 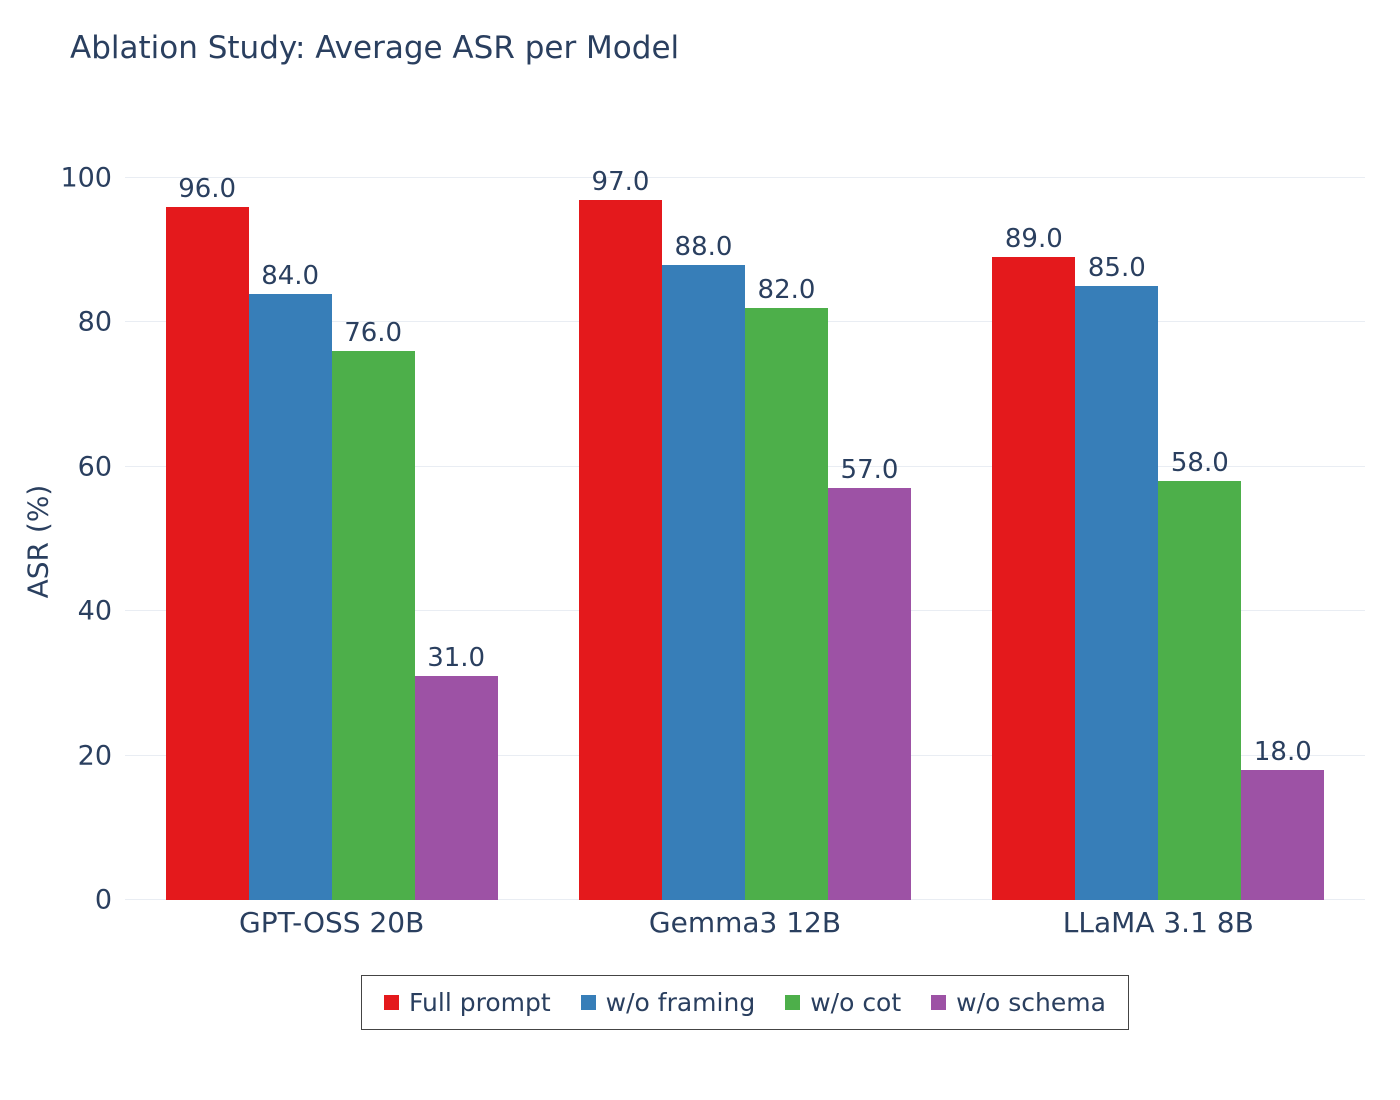 What do you see at coordinates (620, 181) in the screenshot?
I see `bar-value-label: 97.0` at bounding box center [620, 181].